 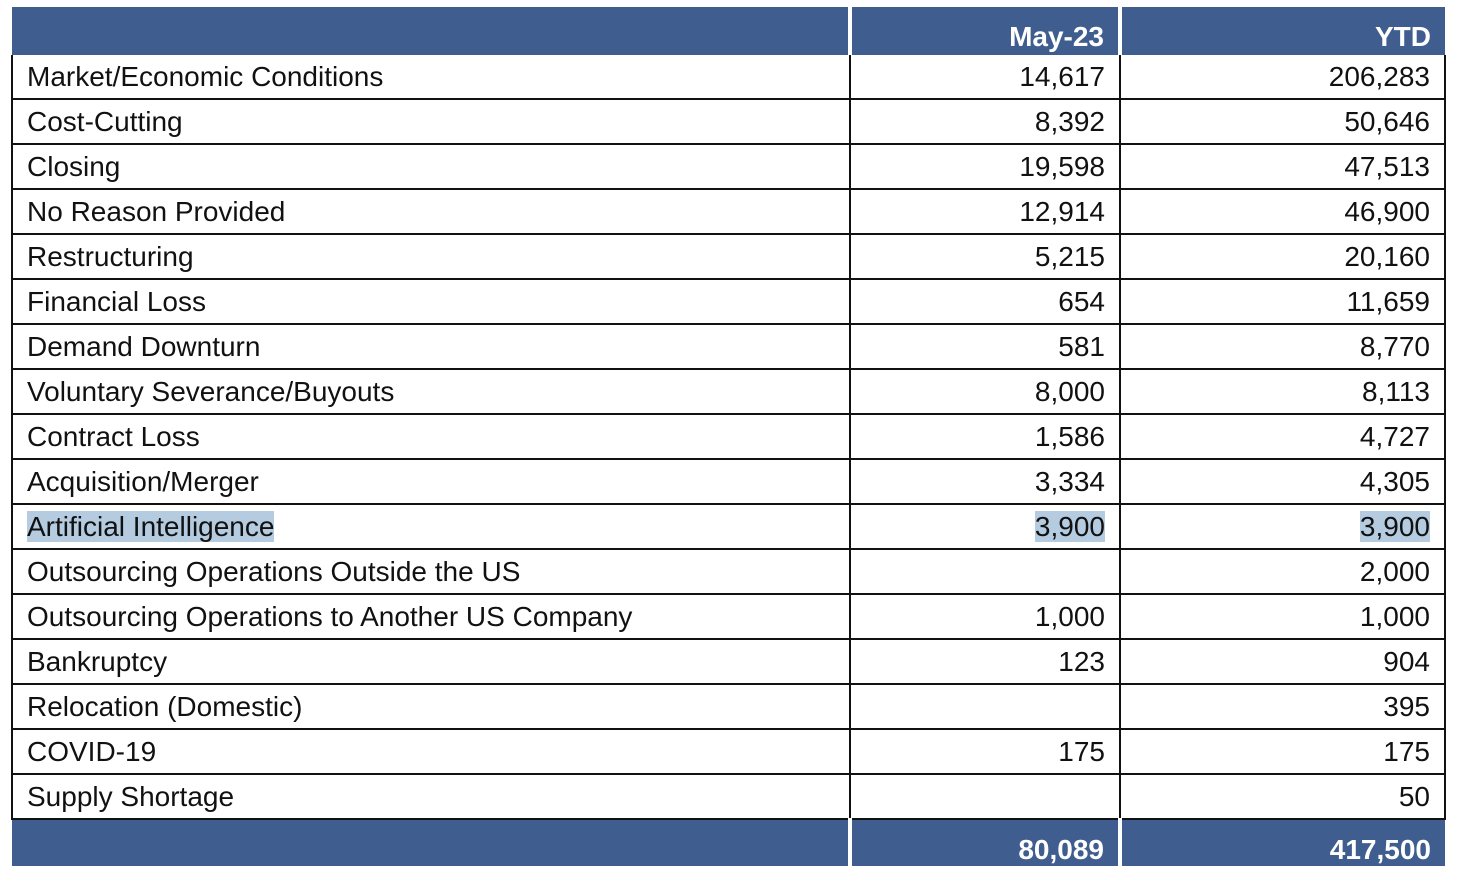 What do you see at coordinates (1283, 347) in the screenshot?
I see `ytd-value-cell: 8,770` at bounding box center [1283, 347].